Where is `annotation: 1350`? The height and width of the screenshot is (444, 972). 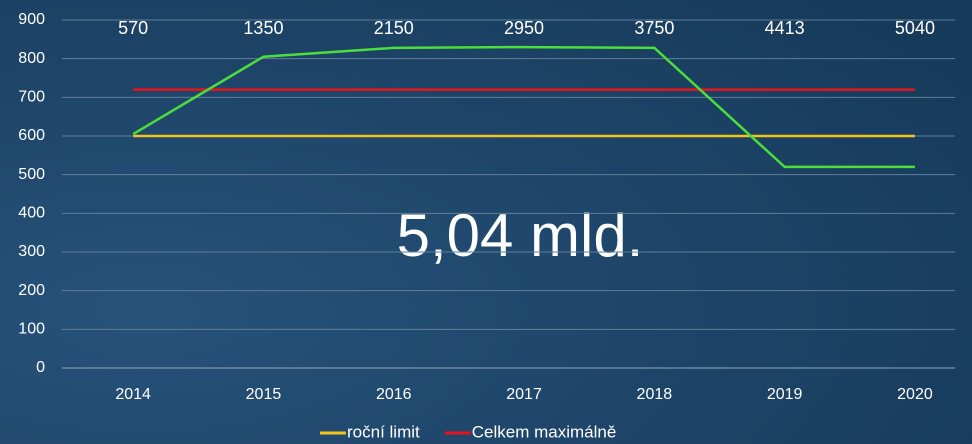
annotation: 1350 is located at coordinates (263, 28).